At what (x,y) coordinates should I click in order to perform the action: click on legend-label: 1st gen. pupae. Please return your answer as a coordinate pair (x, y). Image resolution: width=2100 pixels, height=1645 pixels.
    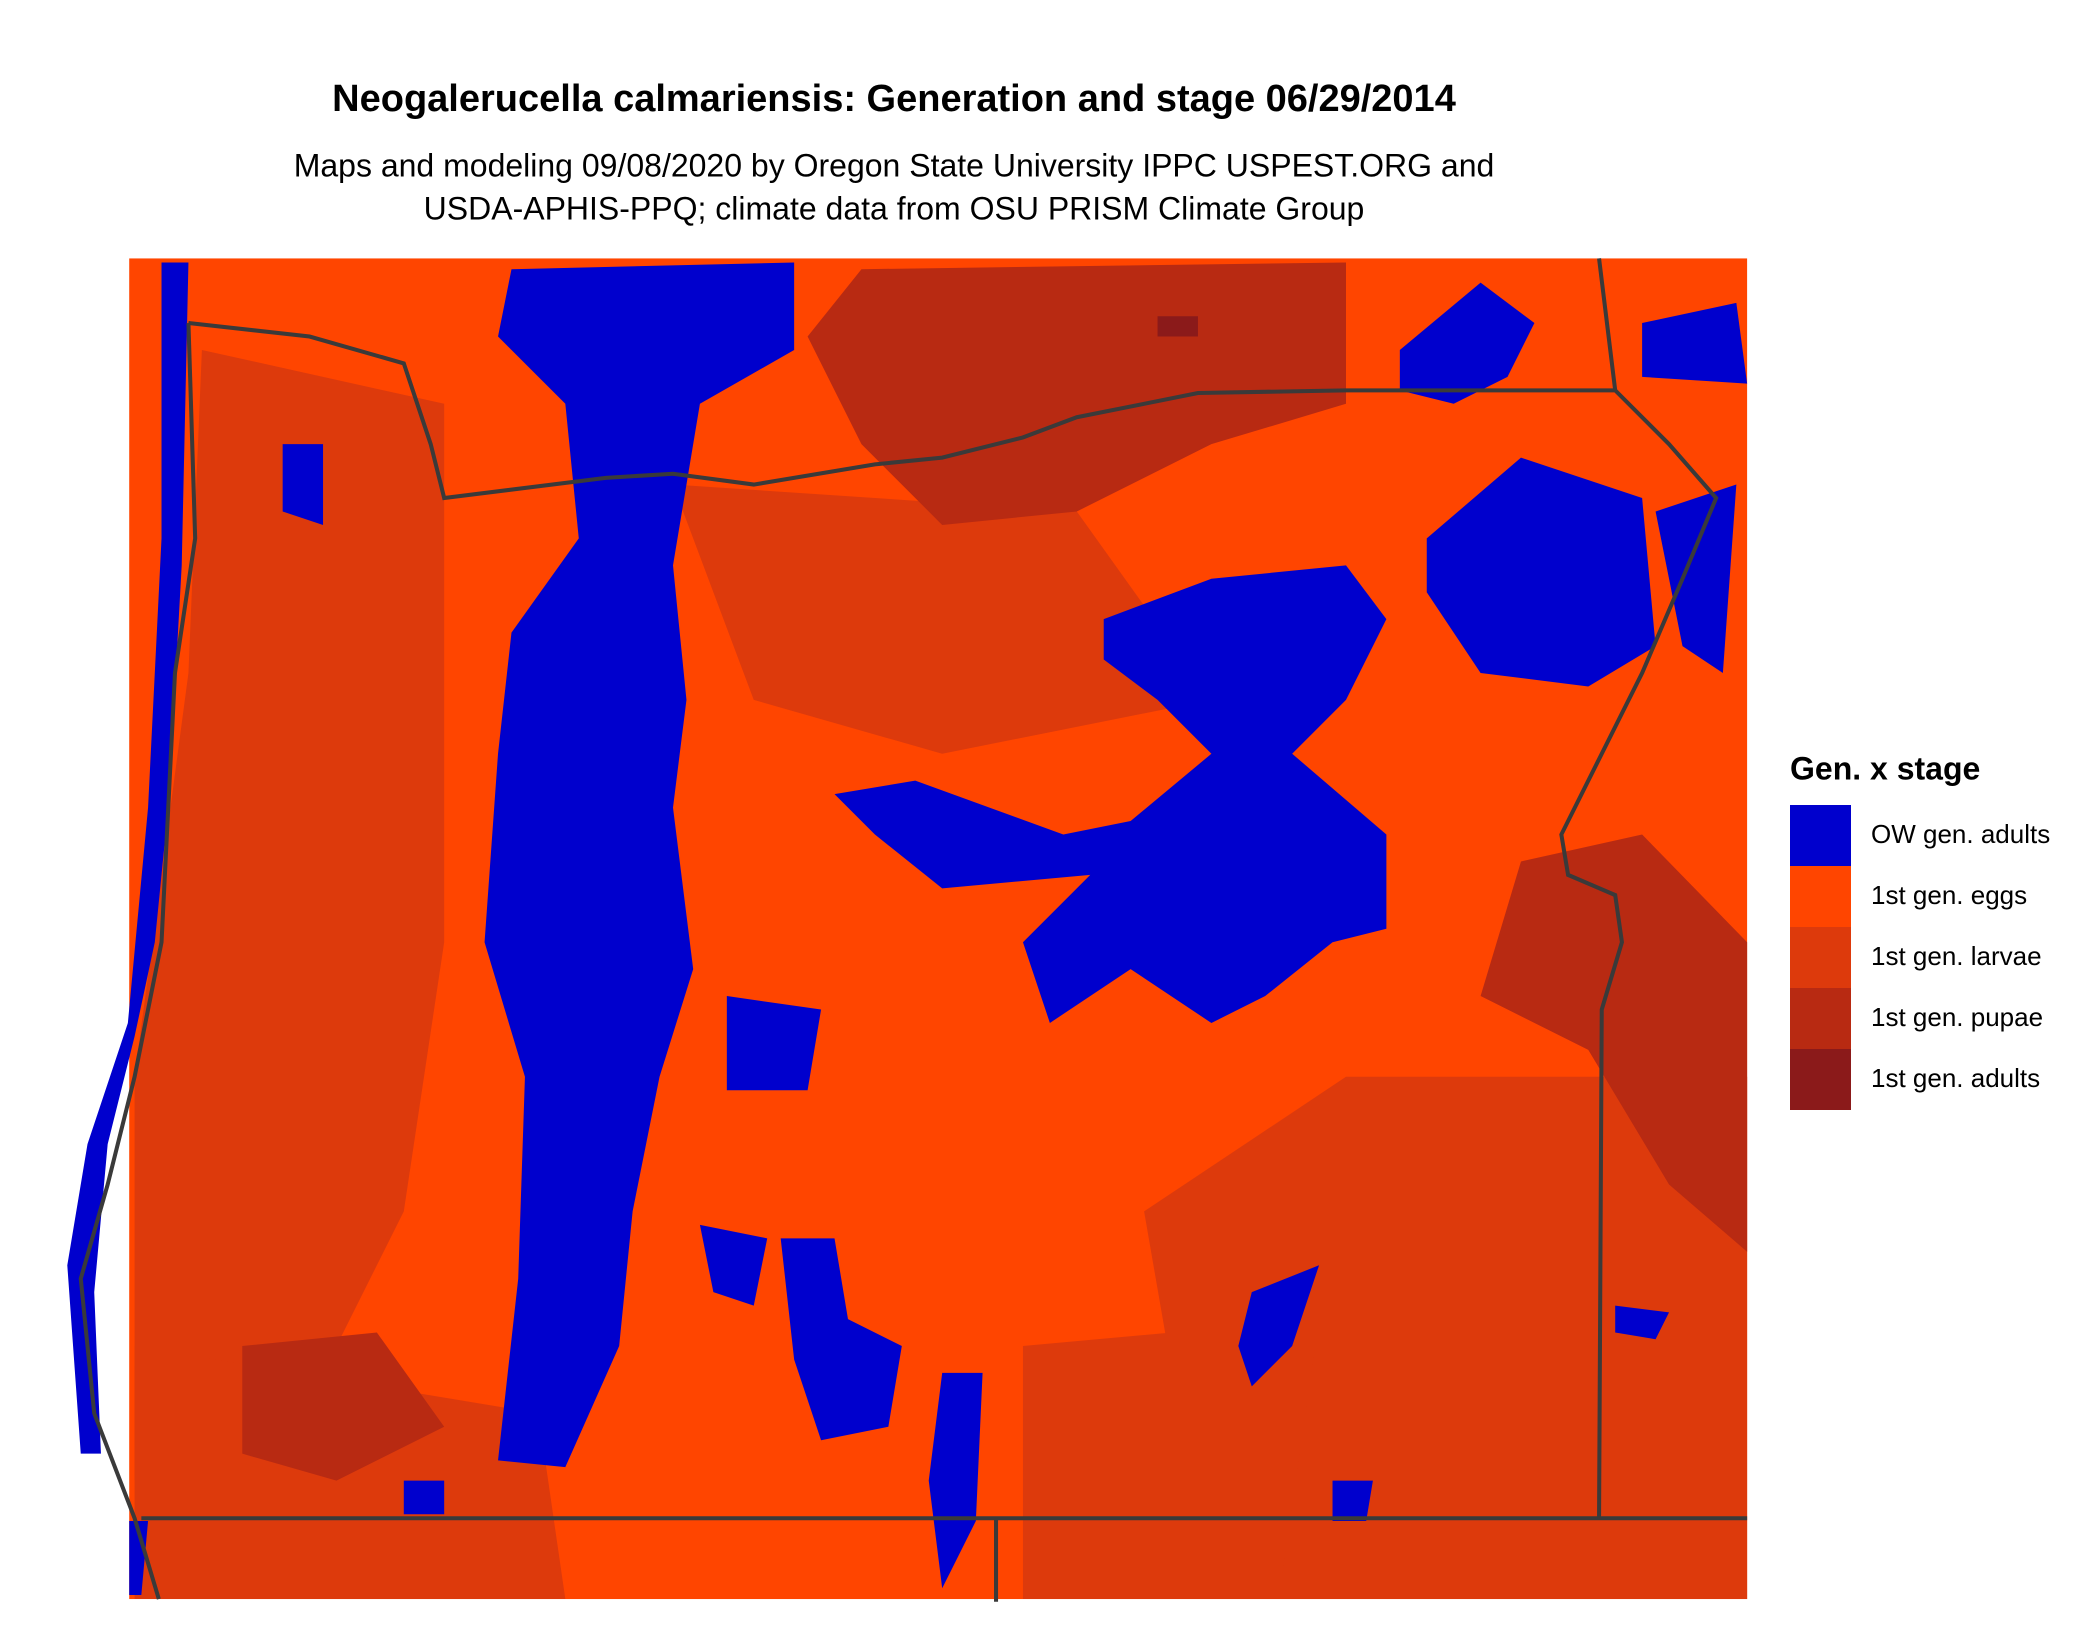
    Looking at the image, I should click on (1957, 1017).